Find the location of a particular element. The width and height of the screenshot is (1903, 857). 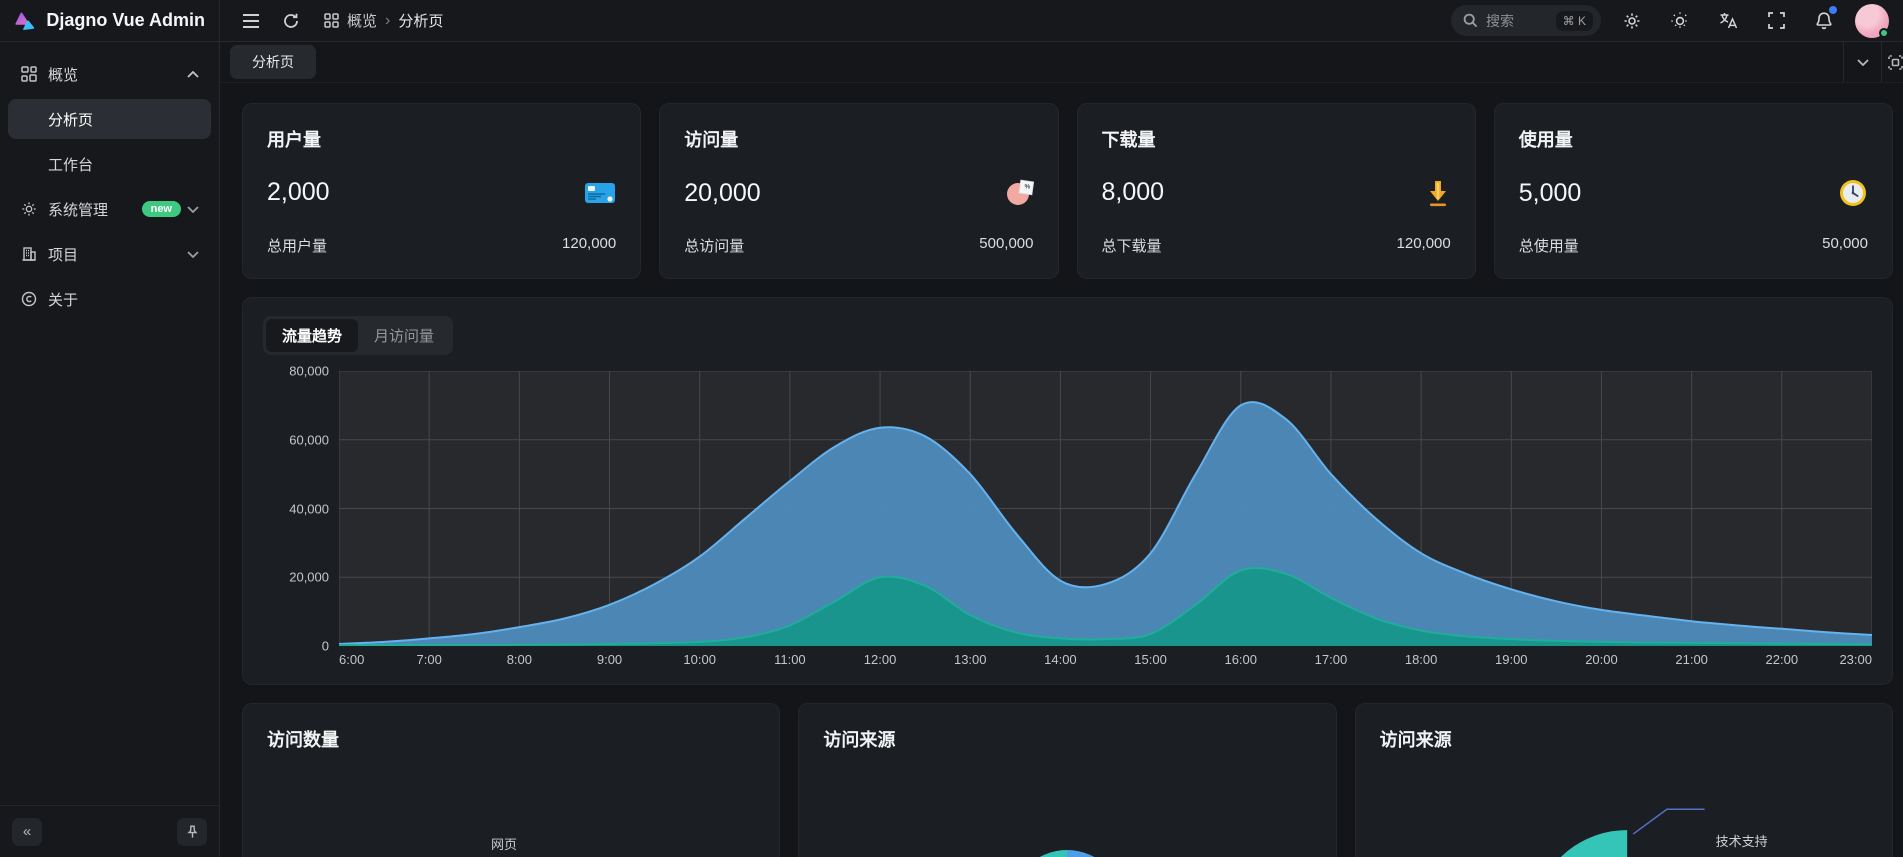

tab-monthly-visits: 月访问量 is located at coordinates (404, 336).